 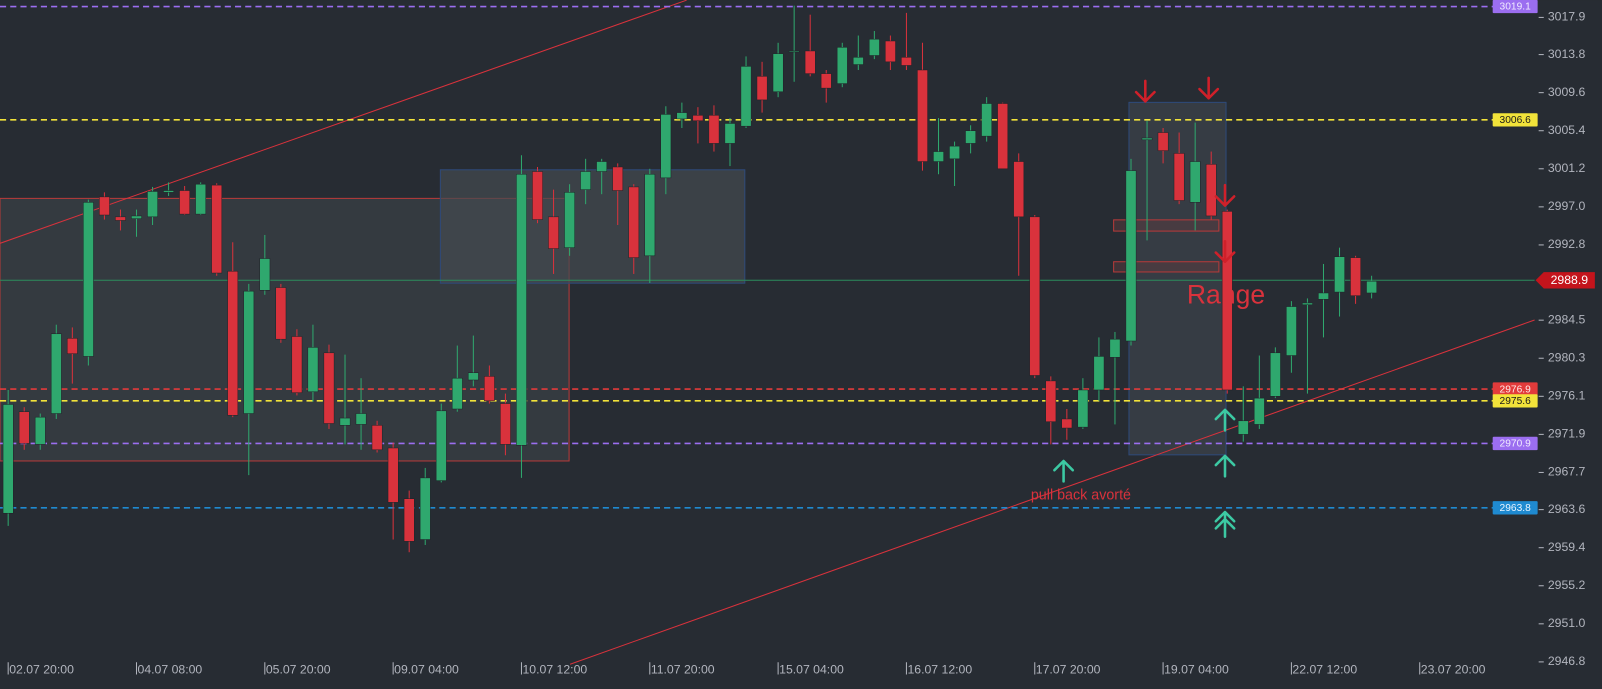 I want to click on y-tick-label: 2980.3, so click(x=1567, y=357).